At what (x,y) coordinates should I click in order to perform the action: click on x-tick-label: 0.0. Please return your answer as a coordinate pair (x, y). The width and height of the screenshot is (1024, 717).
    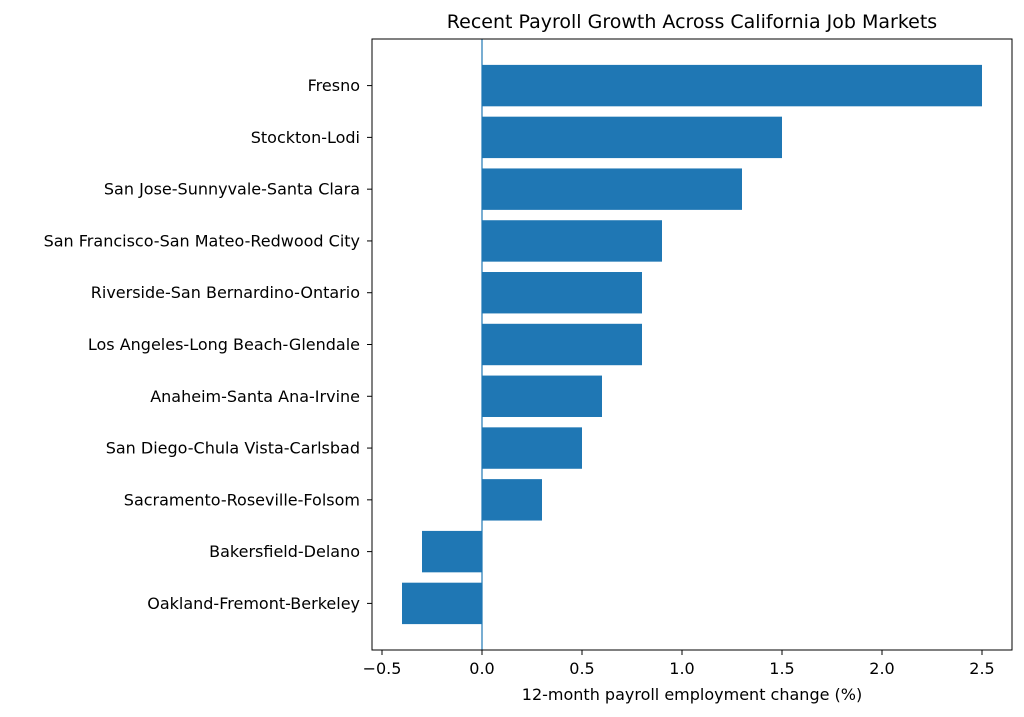
    Looking at the image, I should click on (481, 668).